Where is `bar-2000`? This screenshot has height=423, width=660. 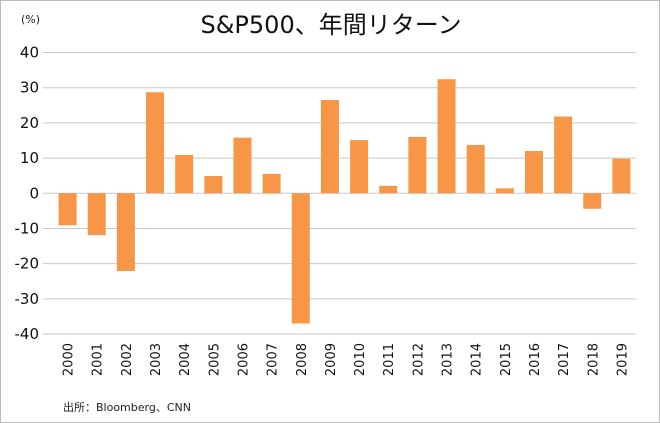
bar-2000 is located at coordinates (67, 209).